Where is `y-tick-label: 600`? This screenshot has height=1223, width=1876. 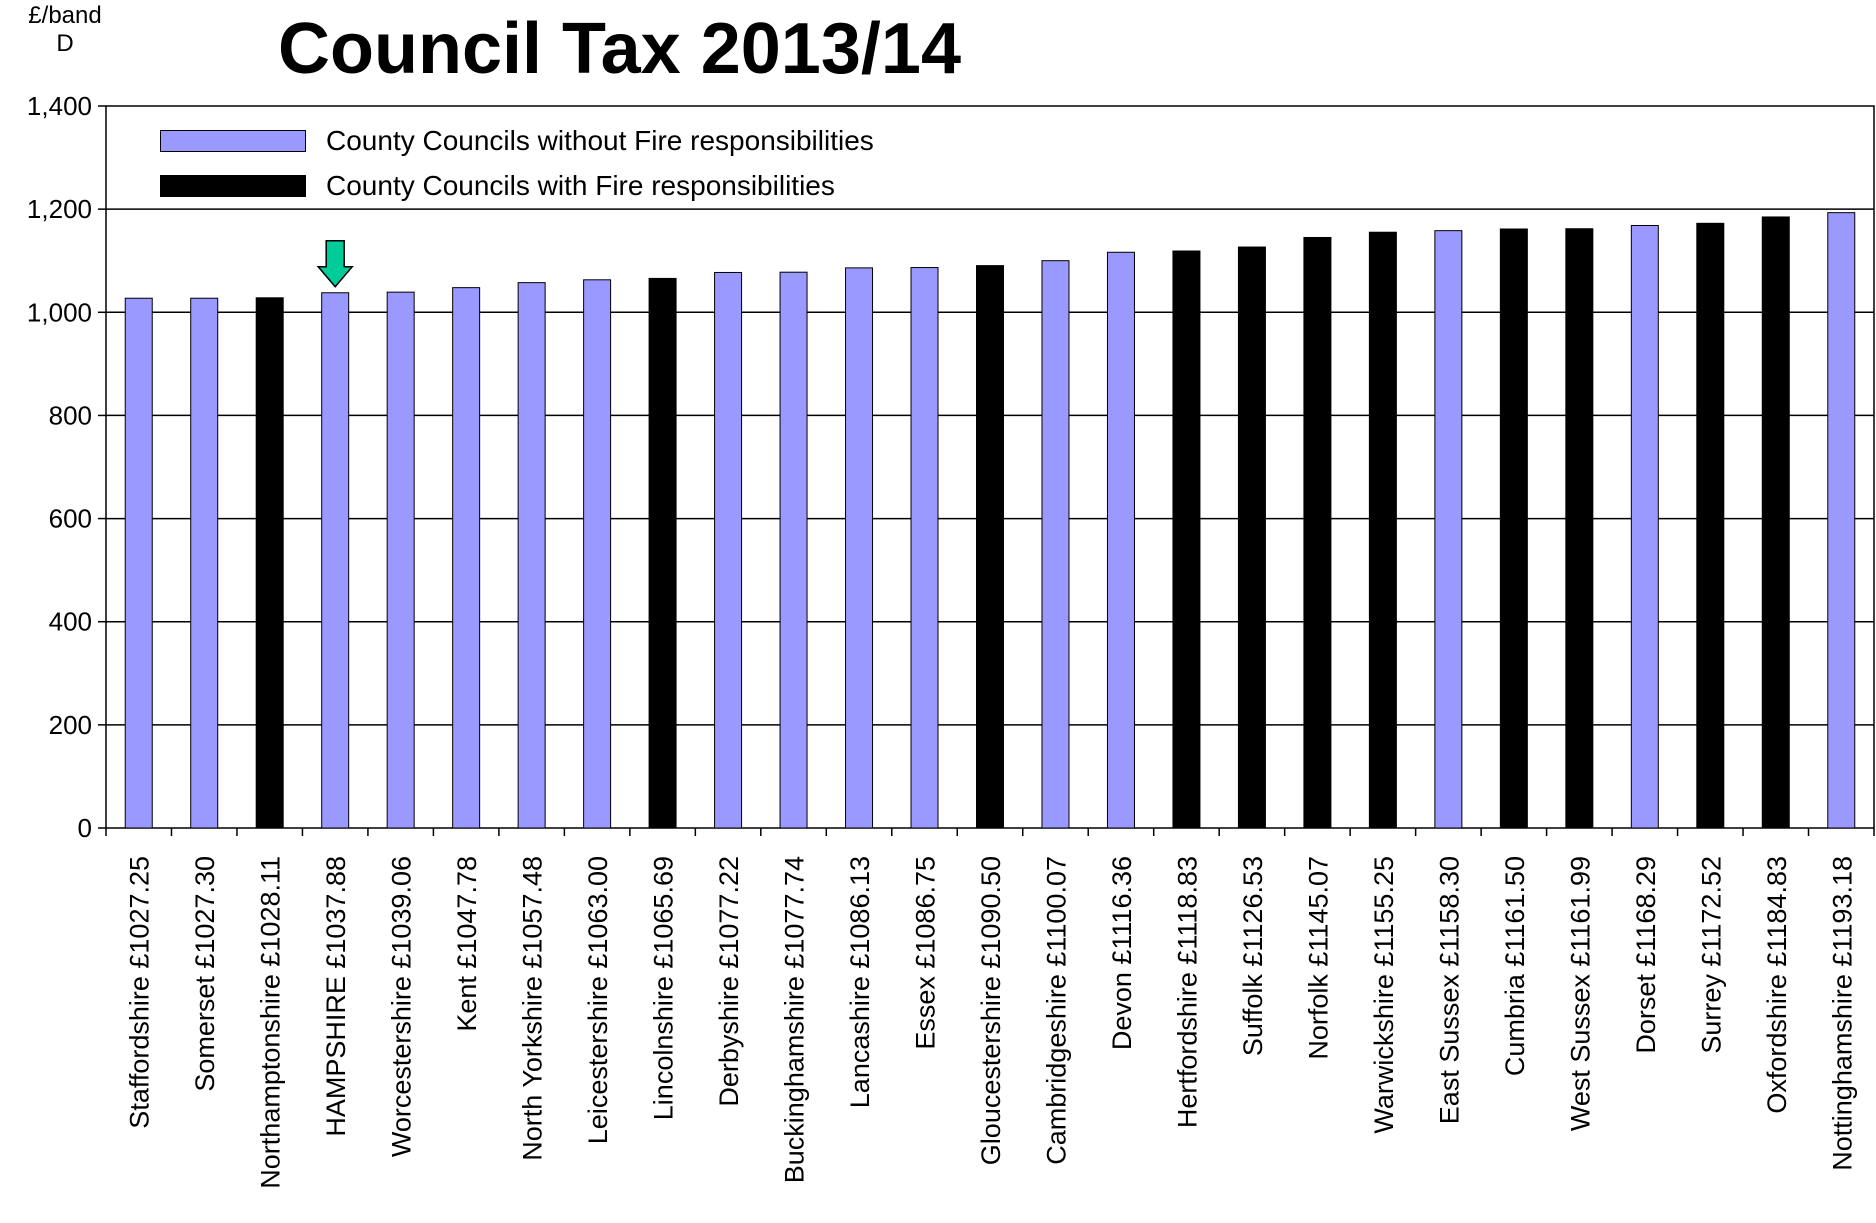
y-tick-label: 600 is located at coordinates (70, 519).